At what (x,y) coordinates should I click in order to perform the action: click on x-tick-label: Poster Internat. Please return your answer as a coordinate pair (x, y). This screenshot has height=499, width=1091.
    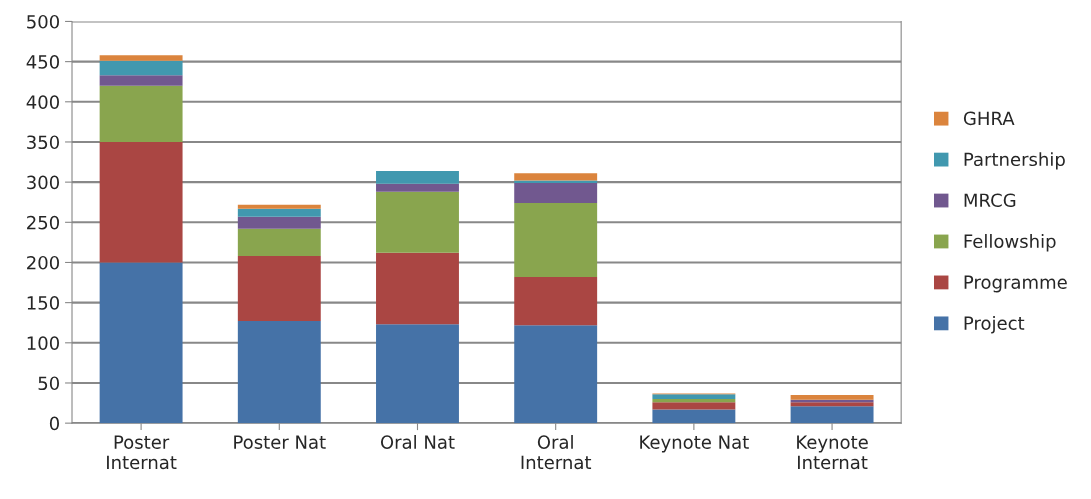
    Looking at the image, I should click on (142, 452).